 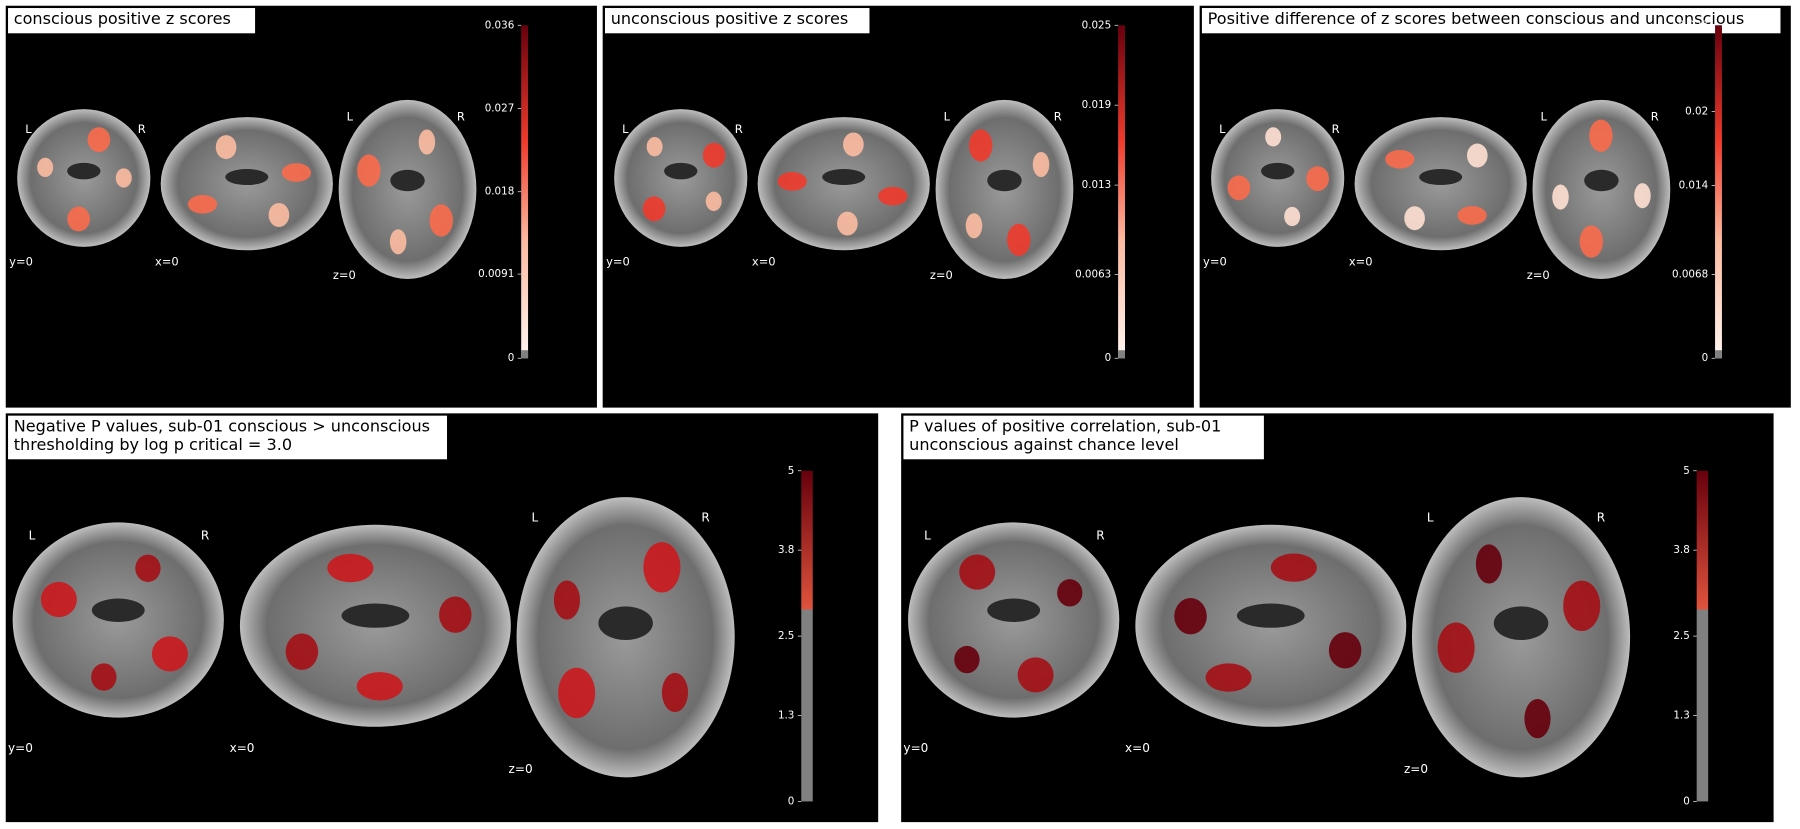 I want to click on colorbar-tick-label: 0.0068, so click(x=1690, y=274).